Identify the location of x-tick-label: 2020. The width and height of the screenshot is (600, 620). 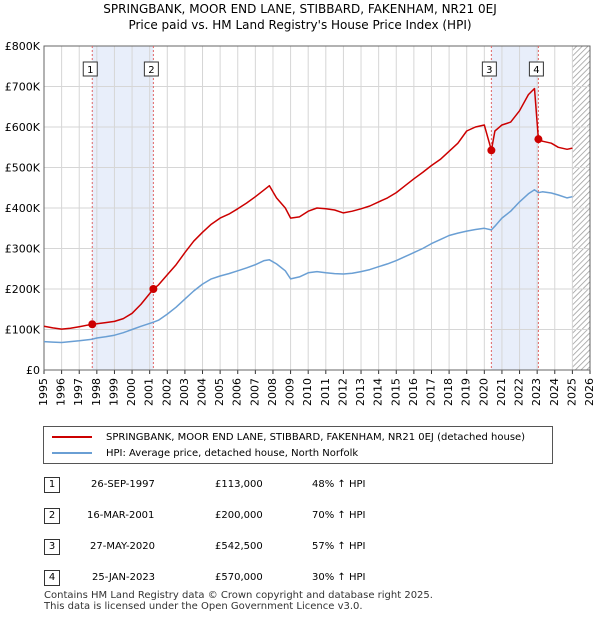
(483, 392).